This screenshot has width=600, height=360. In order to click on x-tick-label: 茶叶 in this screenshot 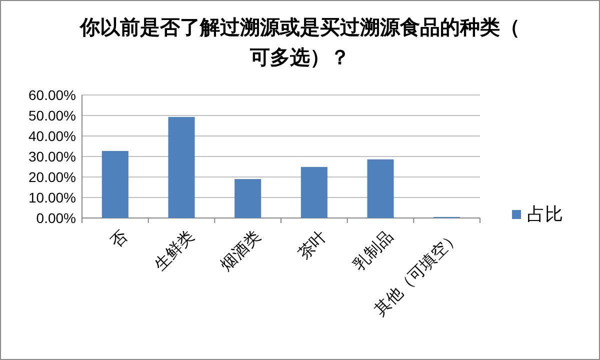, I will do `click(312, 245)`.